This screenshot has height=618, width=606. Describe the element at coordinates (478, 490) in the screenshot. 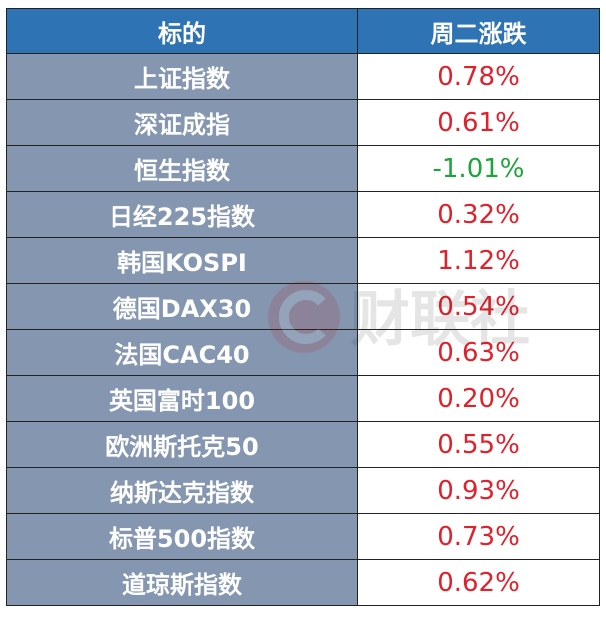

I see `change-value-cell: 0.93%` at that location.